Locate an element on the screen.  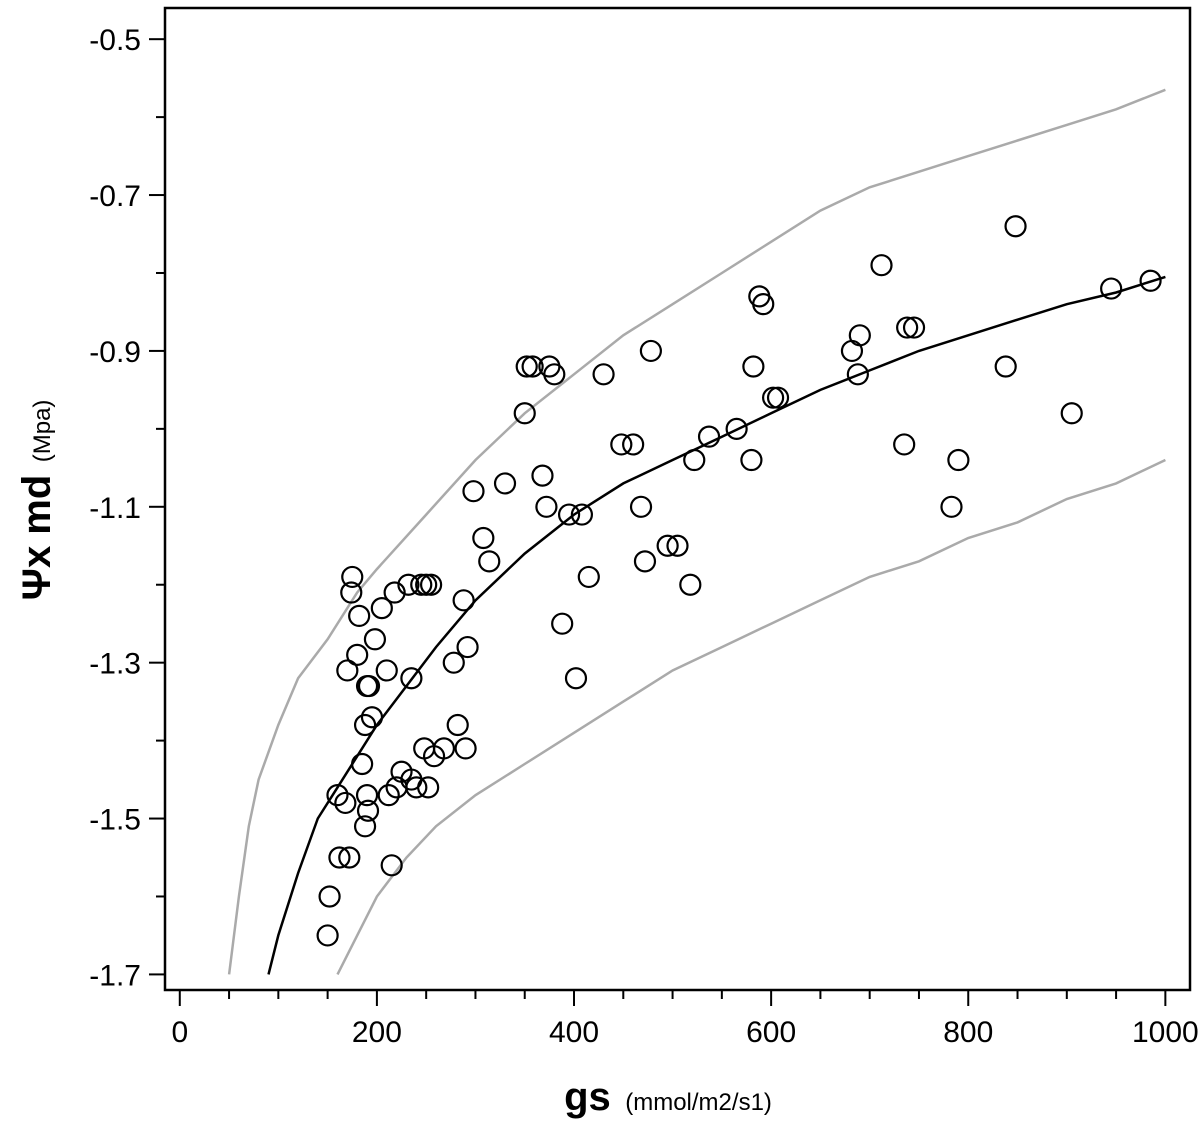
x-tick-label: 200 is located at coordinates (377, 1032).